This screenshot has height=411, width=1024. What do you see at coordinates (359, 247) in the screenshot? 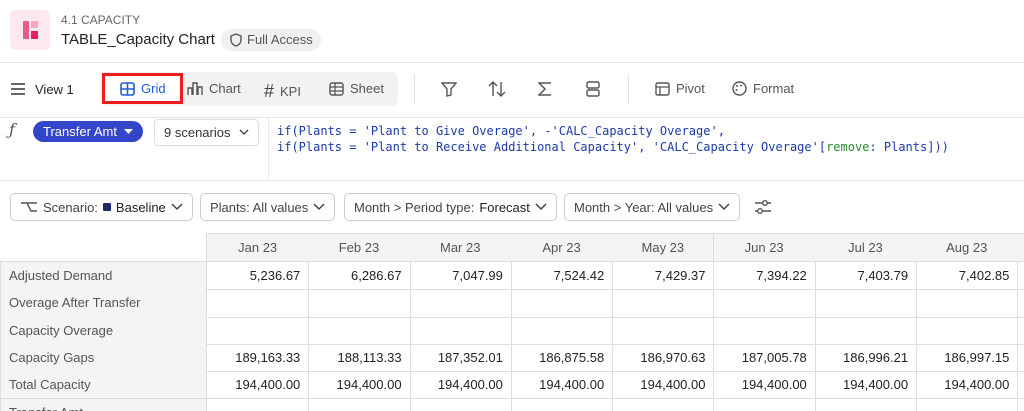
I see `column-header: Feb 23` at bounding box center [359, 247].